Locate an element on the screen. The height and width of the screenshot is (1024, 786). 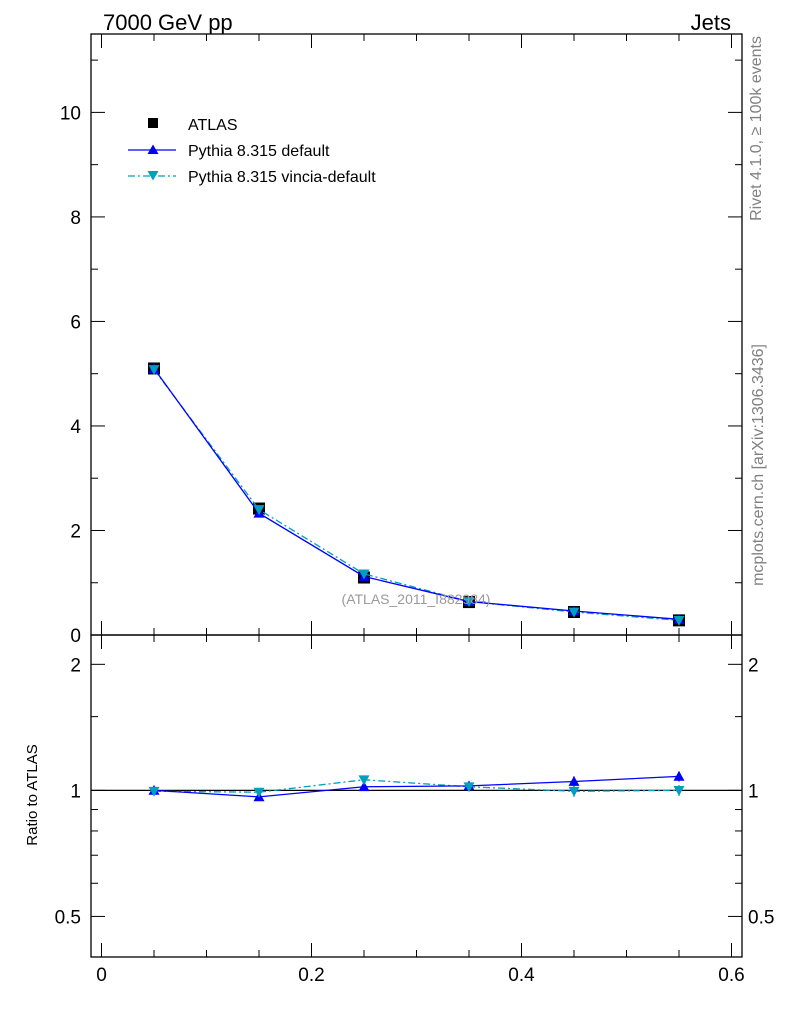
ratio-y-tick-label-left: 0.5 is located at coordinates (68, 917).